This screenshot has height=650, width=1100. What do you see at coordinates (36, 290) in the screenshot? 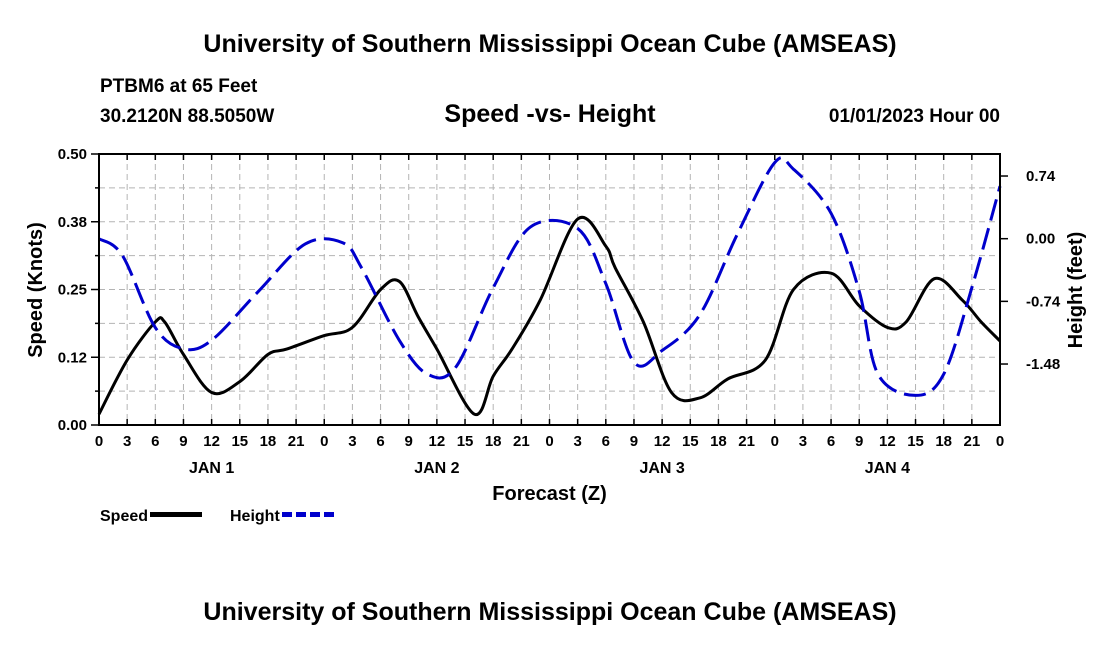
I see `y-axis-title: Speed (Knots)` at bounding box center [36, 290].